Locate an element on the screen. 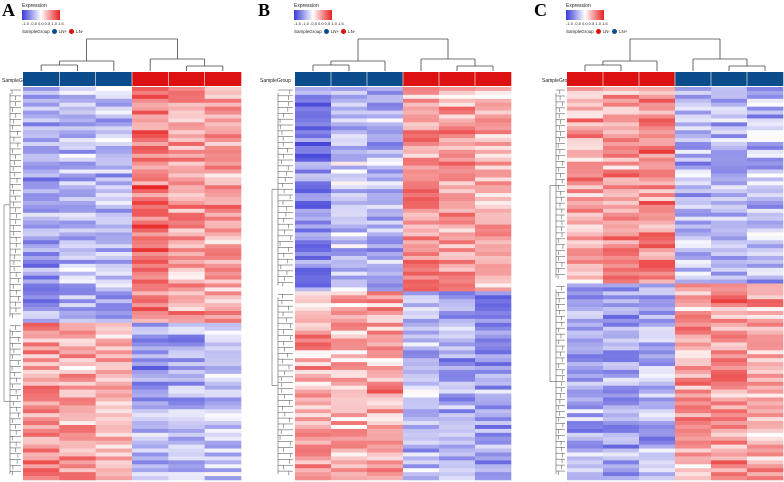 Image resolution: width=784 pixels, height=482 pixels. legend-item: LN+ is located at coordinates (623, 31).